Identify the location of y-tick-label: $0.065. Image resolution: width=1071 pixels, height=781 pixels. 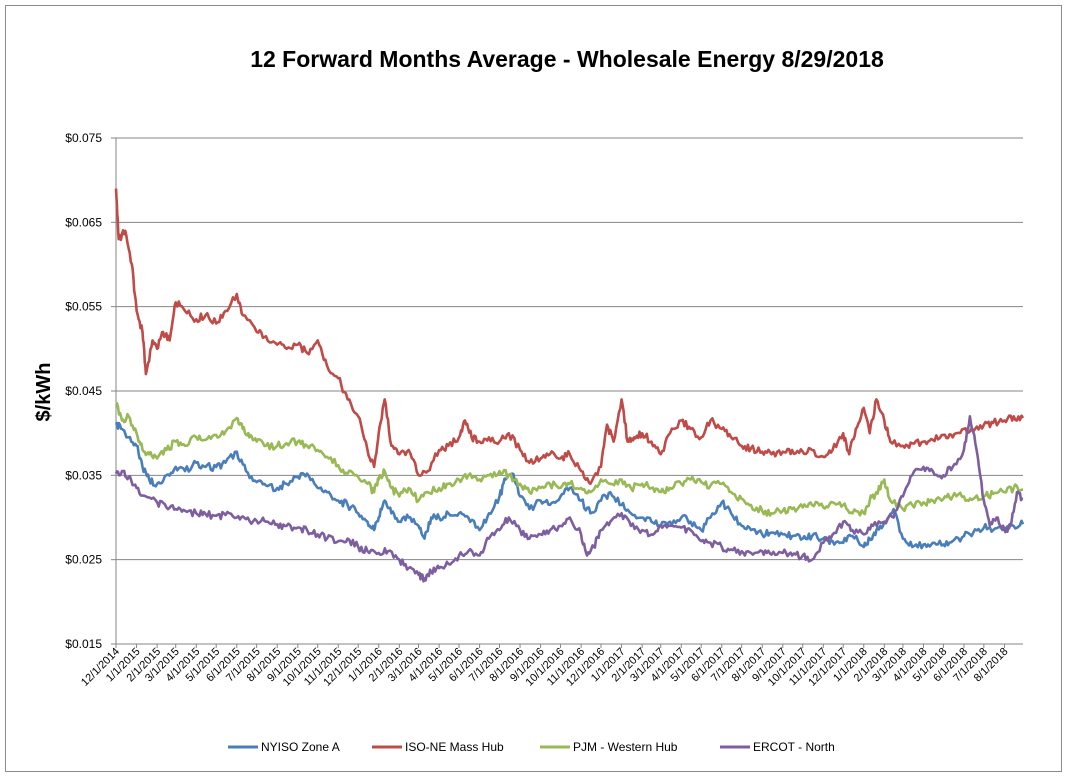
(83, 222).